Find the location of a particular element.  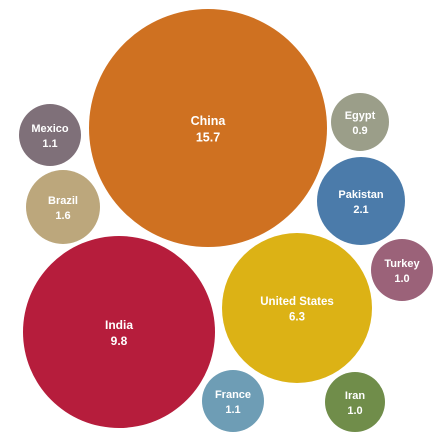

bubble-value-turkey: 1.0 is located at coordinates (401, 279).